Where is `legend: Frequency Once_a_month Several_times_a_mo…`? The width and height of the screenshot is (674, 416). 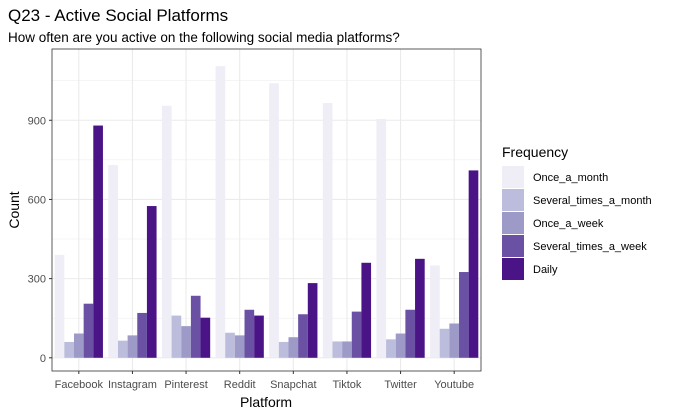 legend: Frequency Once_a_month Several_times_a_mo… is located at coordinates (577, 212).